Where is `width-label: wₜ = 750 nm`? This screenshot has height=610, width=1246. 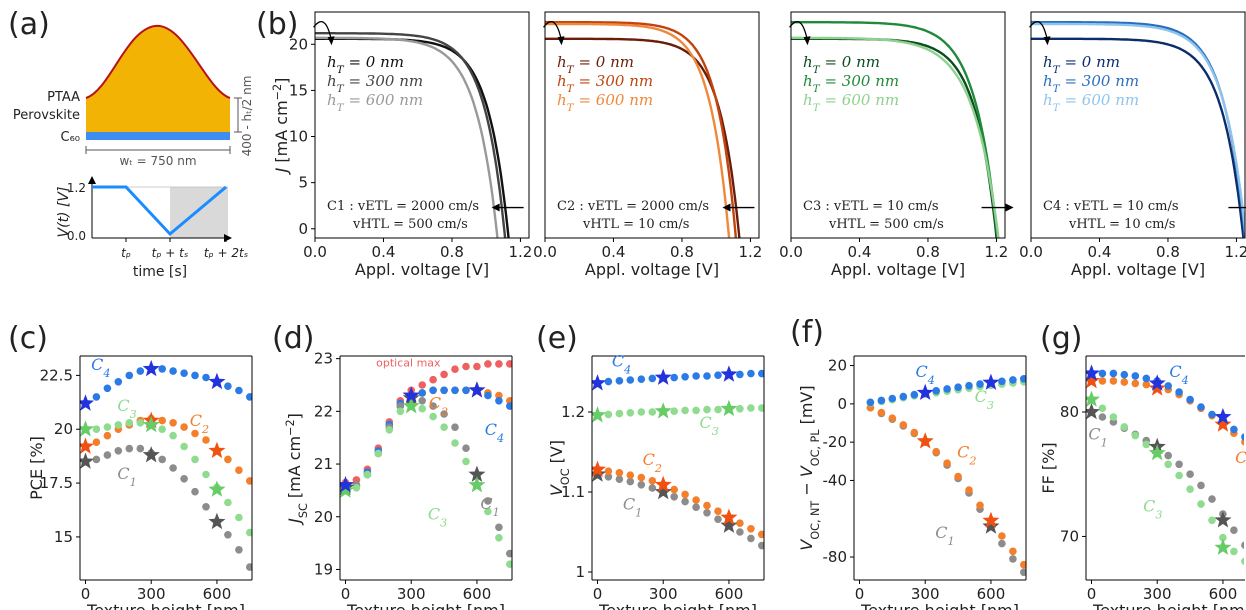 width-label: wₜ = 750 nm is located at coordinates (157, 161).